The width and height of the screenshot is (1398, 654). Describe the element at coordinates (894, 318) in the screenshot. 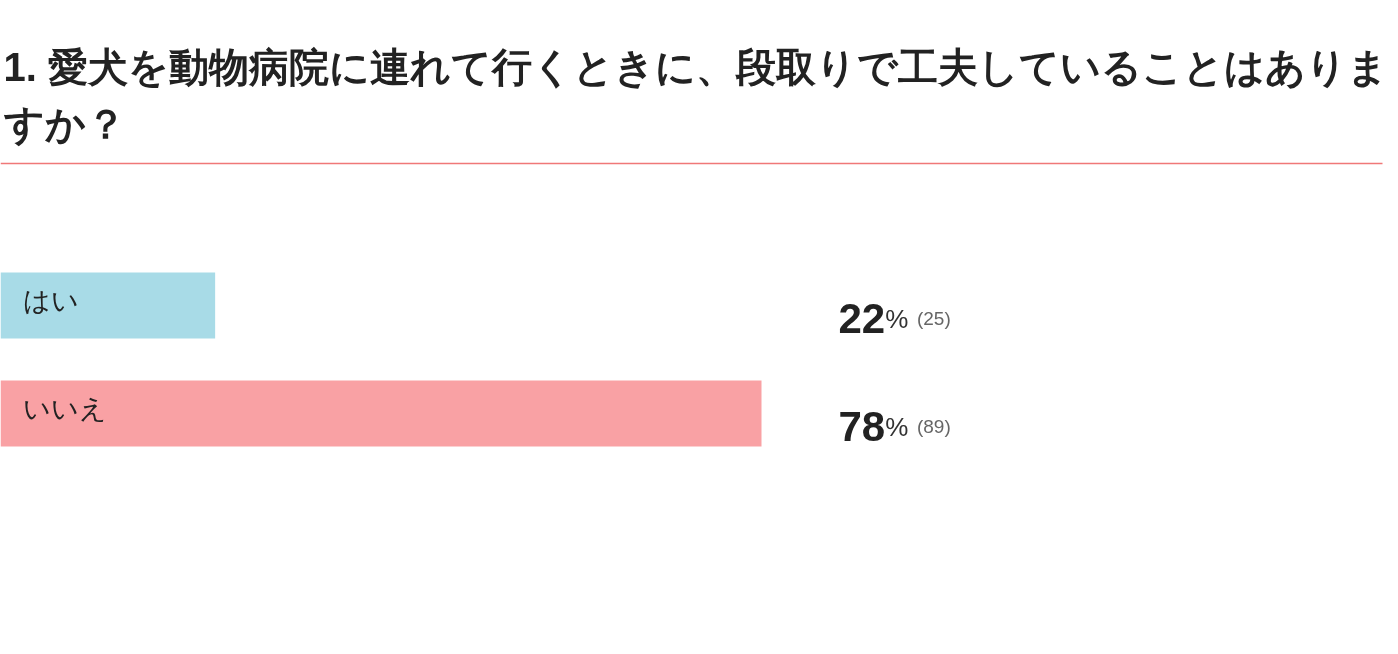

I see `data-label: 22% (25)` at that location.